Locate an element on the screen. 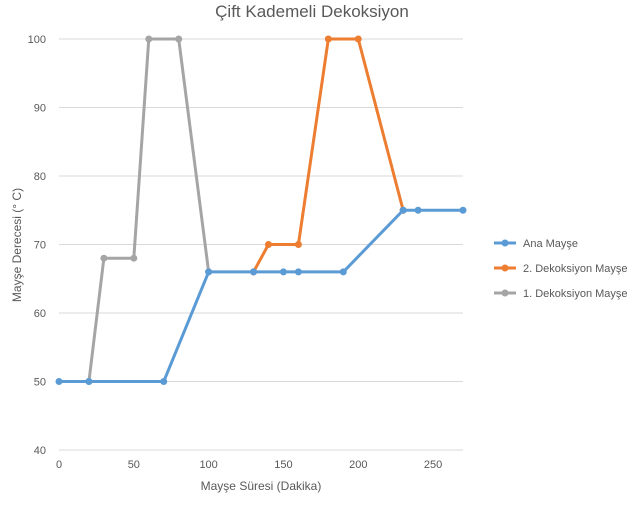 This screenshot has width=640, height=512. y-tick-label: 80 is located at coordinates (40, 177).